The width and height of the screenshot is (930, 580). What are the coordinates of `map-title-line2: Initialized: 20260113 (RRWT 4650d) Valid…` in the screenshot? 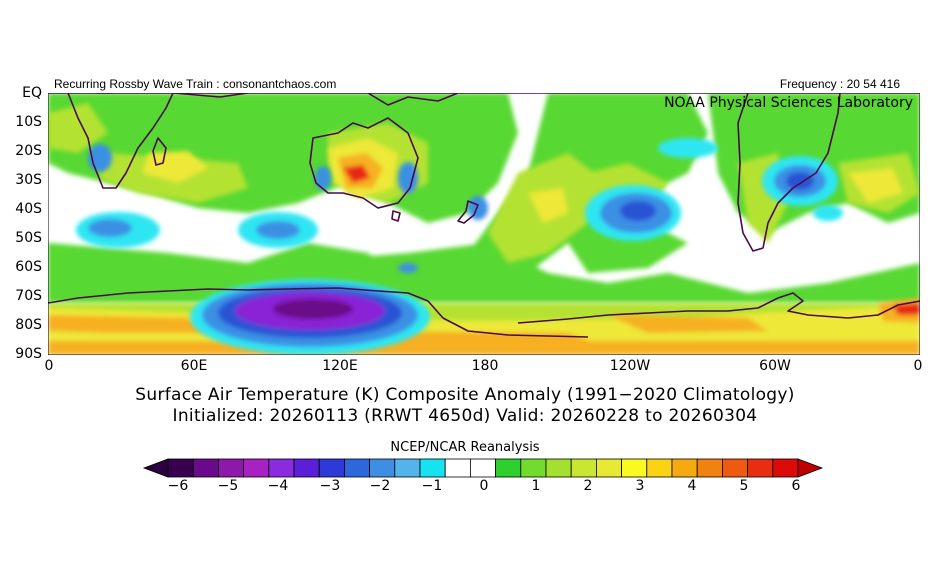 It's located at (465, 416).